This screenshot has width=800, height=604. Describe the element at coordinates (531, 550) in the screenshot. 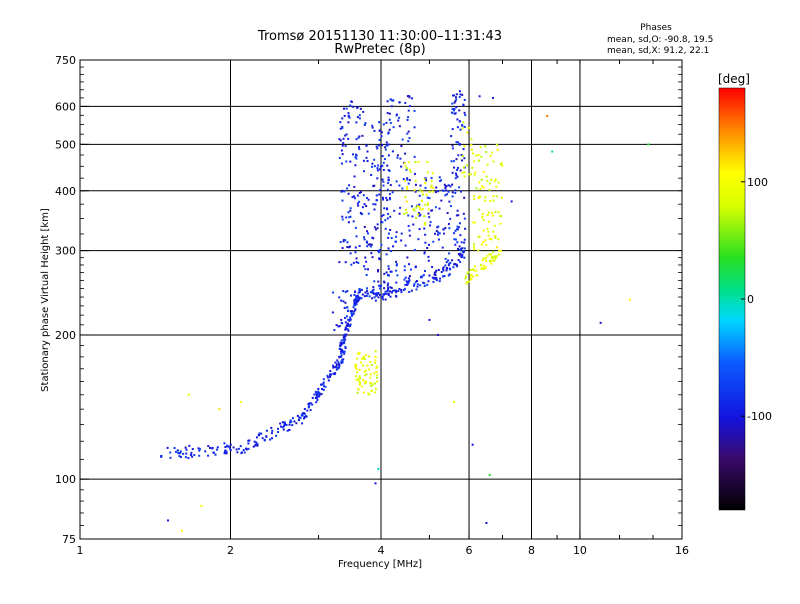

I see `x-tick-label: 8` at that location.